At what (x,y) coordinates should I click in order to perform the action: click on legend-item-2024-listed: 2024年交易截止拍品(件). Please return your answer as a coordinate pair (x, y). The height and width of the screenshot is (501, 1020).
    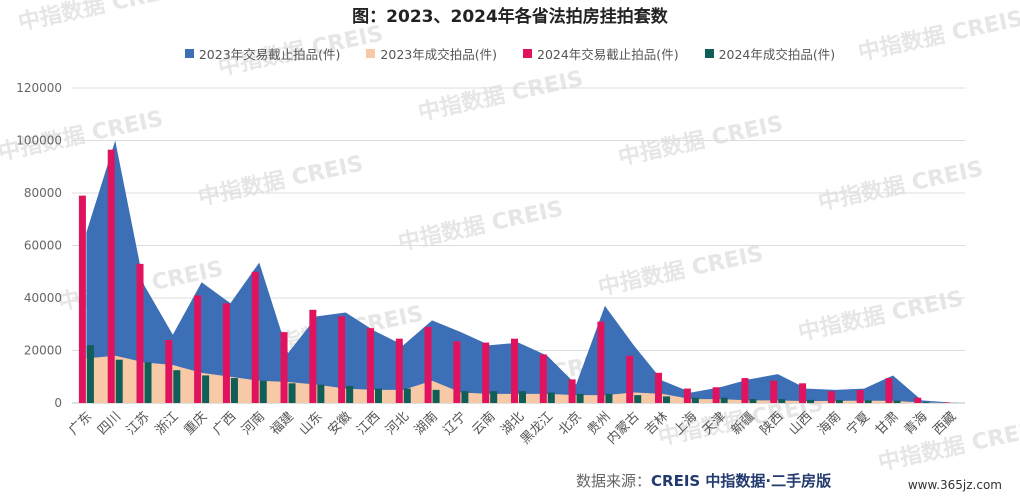
    Looking at the image, I should click on (601, 53).